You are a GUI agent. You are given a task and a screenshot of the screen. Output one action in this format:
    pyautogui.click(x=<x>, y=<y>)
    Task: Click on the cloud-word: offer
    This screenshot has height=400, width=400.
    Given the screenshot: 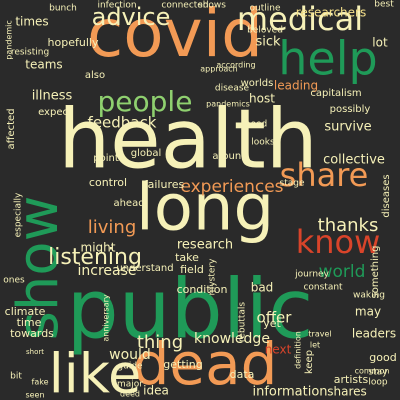 What is the action you would take?
    pyautogui.click(x=275, y=318)
    